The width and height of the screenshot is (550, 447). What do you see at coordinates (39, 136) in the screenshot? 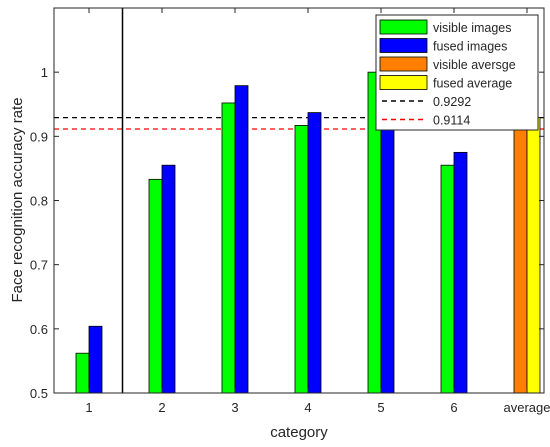
I see `y-tick-label-5: 0.9` at bounding box center [39, 136].